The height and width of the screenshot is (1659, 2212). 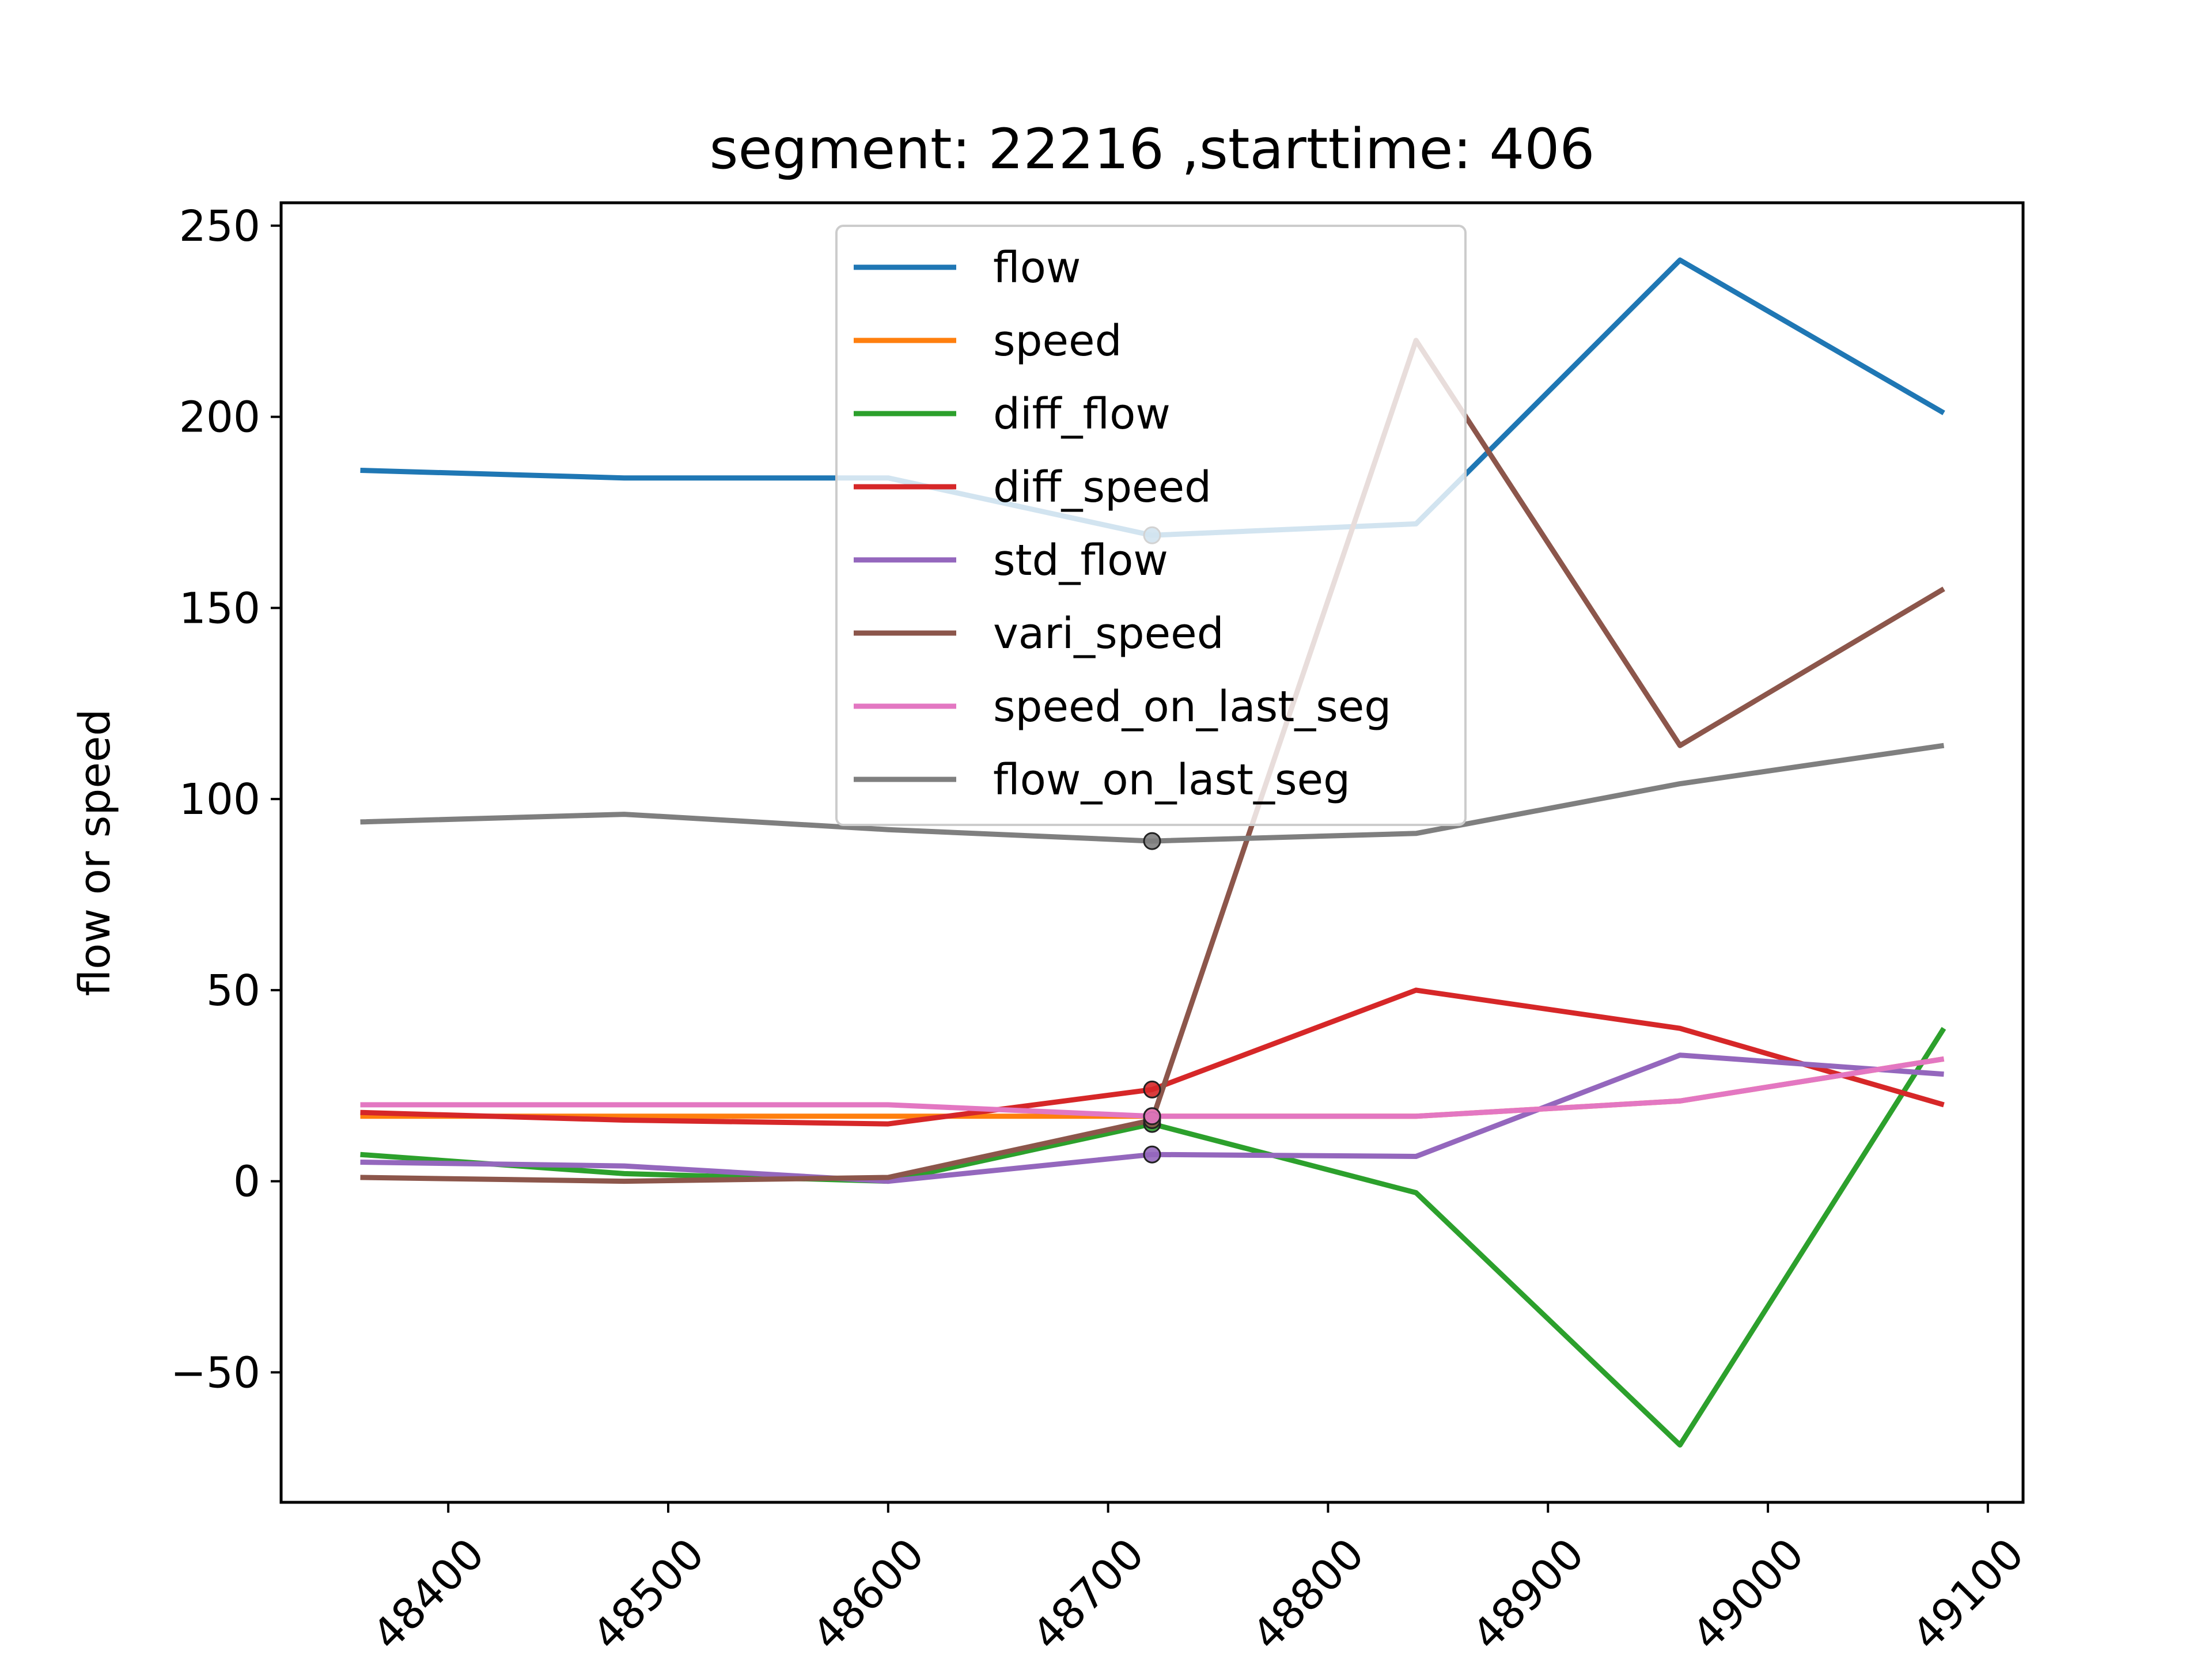 What do you see at coordinates (233, 991) in the screenshot?
I see `y-tick-label: 50` at bounding box center [233, 991].